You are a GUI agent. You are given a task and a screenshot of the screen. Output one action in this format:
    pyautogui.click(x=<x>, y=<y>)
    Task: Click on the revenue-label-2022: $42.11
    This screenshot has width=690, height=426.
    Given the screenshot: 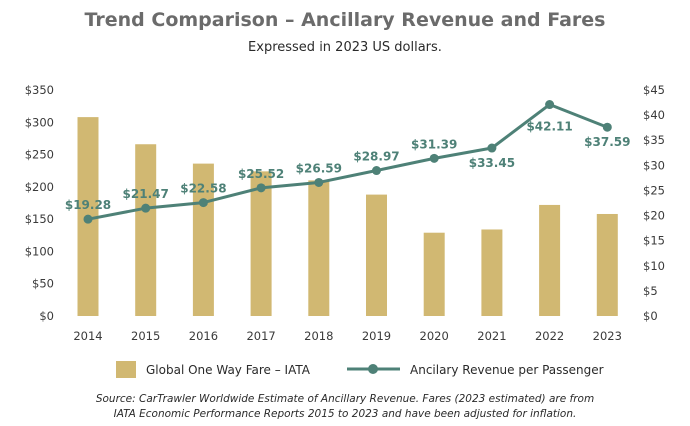 What is the action you would take?
    pyautogui.click(x=549, y=127)
    